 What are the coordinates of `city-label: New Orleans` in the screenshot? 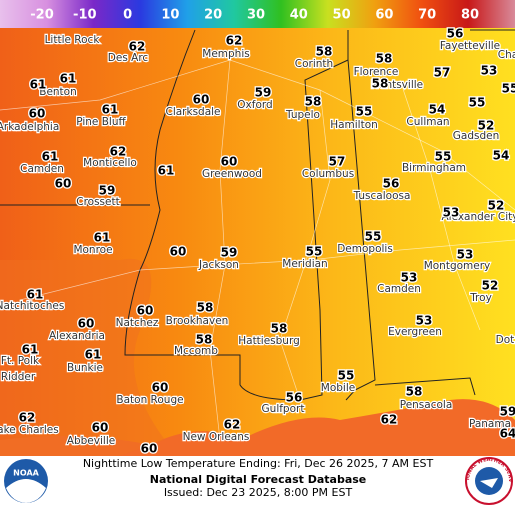 It's located at (216, 437).